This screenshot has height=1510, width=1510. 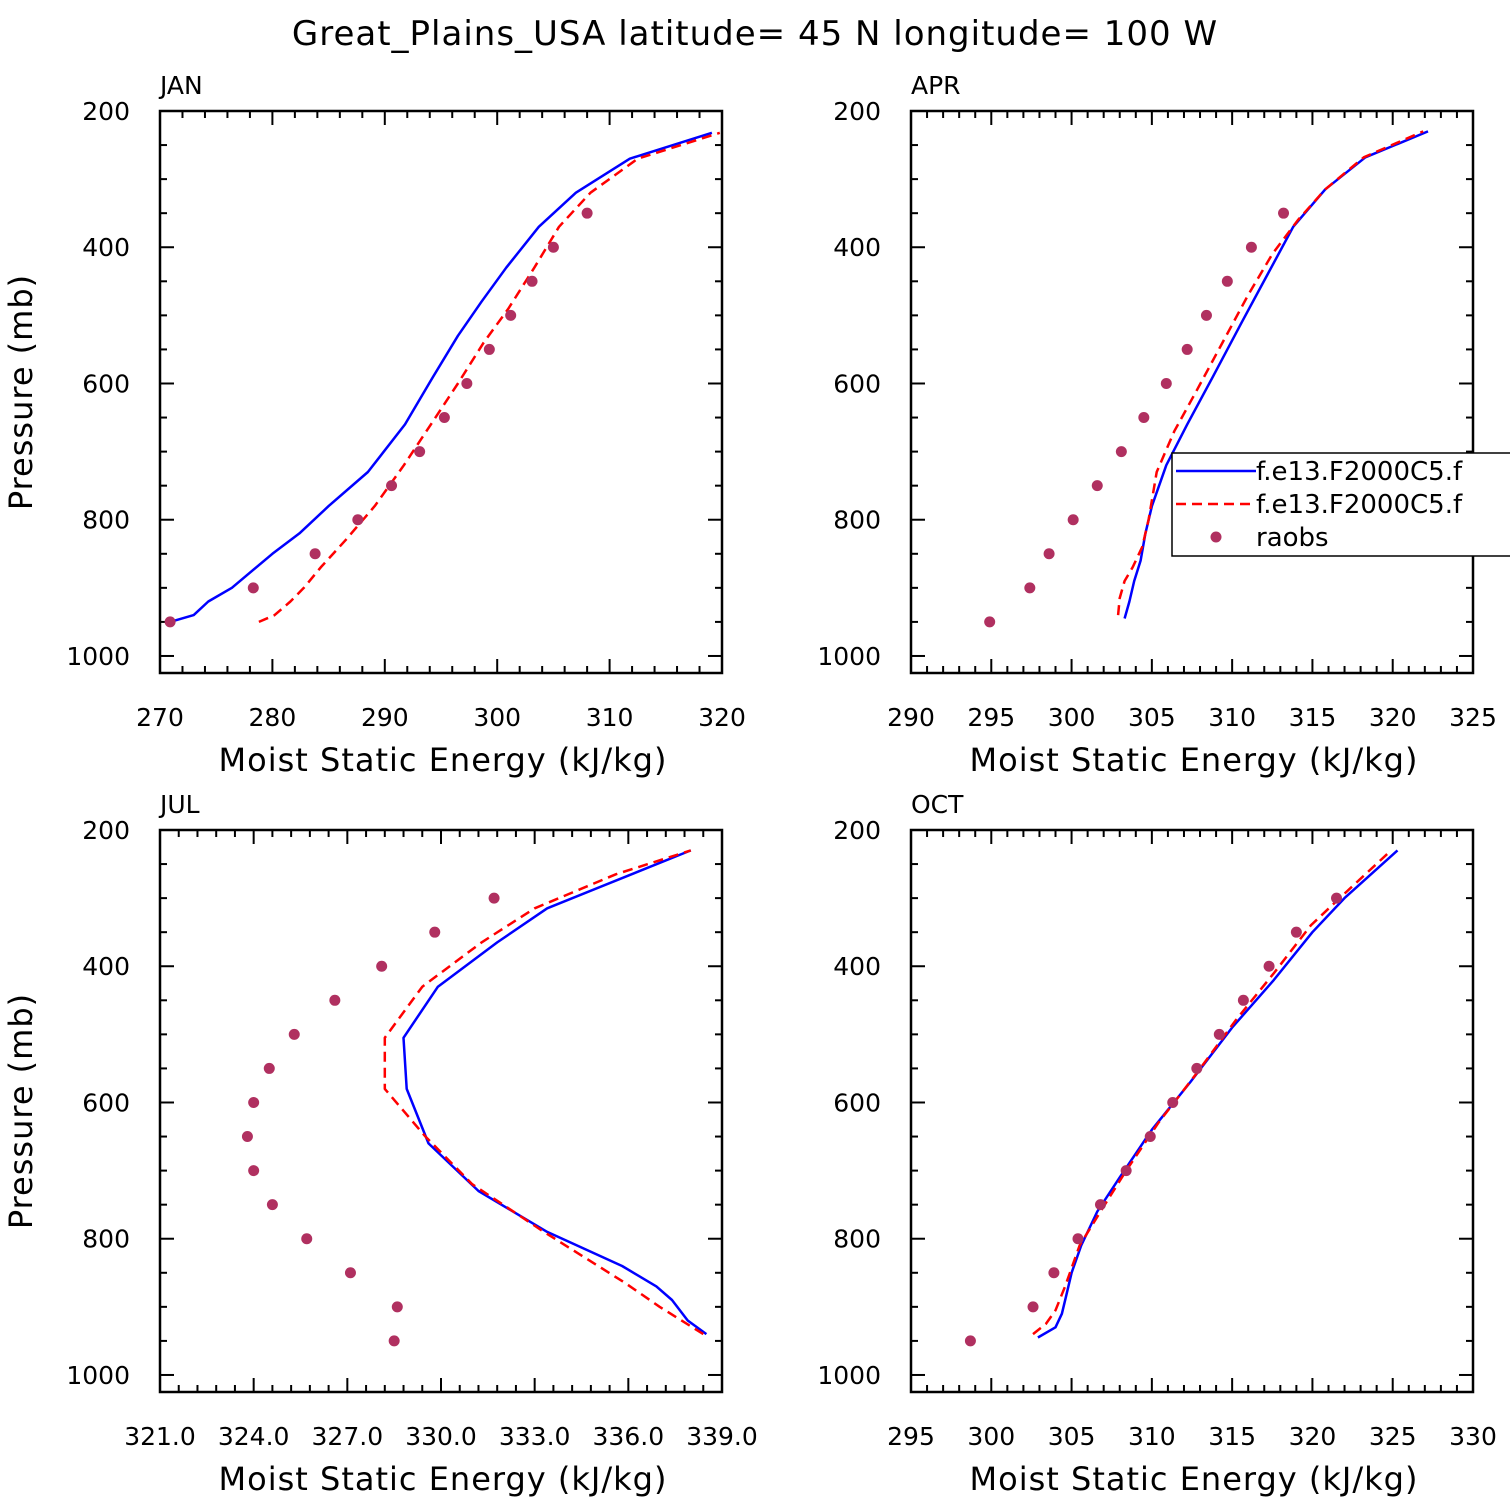 I want to click on x-tick-label: 339.0, so click(x=722, y=1436).